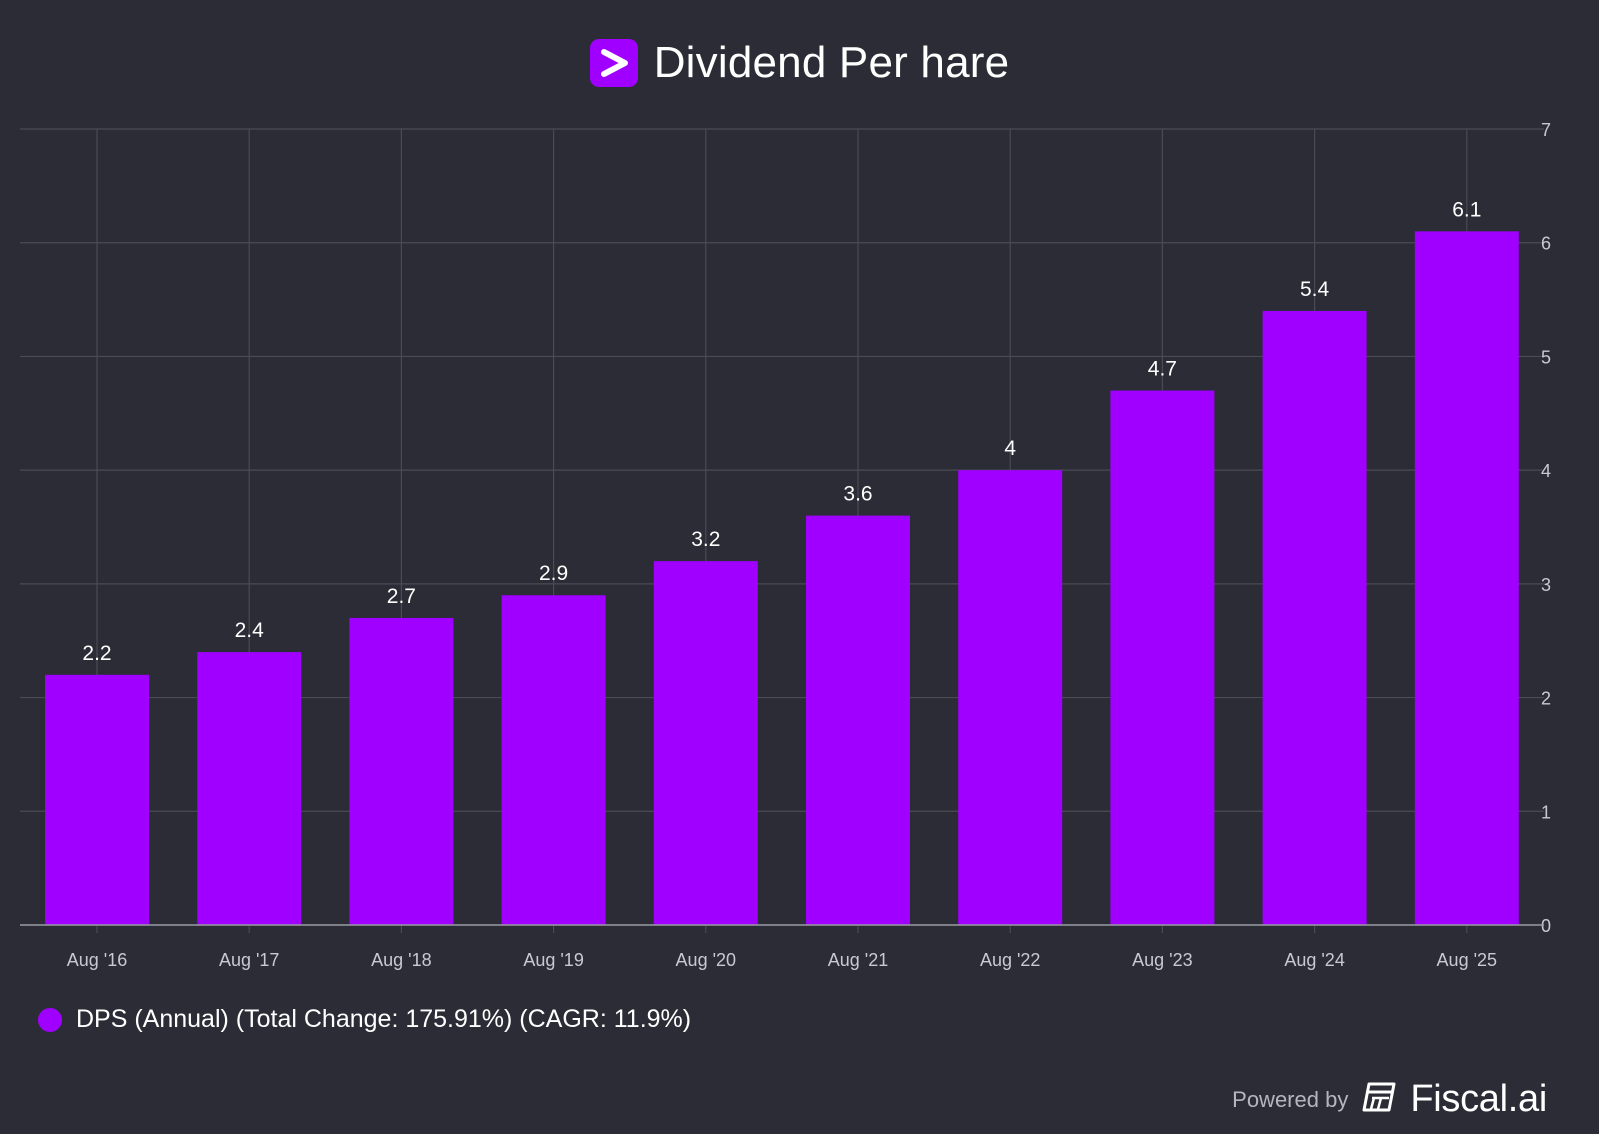 This screenshot has width=1599, height=1134. What do you see at coordinates (1010, 448) in the screenshot?
I see `data-label: 4` at bounding box center [1010, 448].